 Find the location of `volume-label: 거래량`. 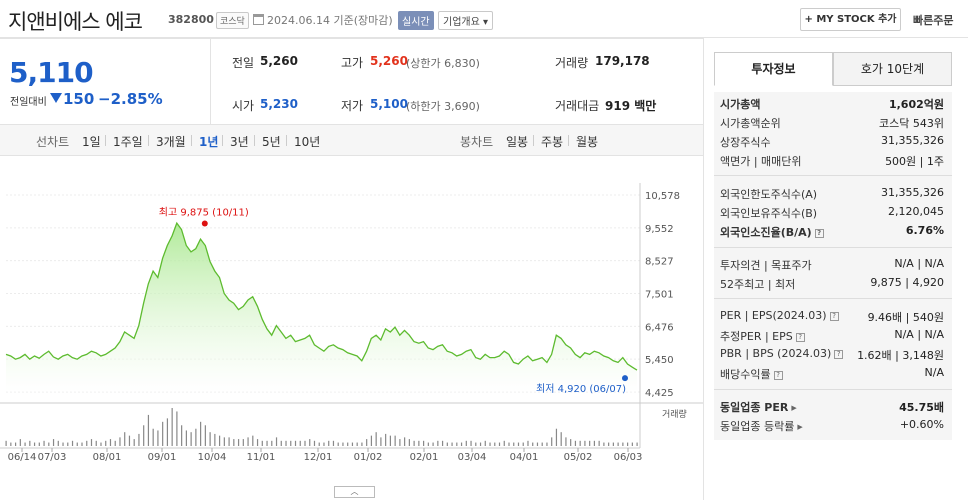

volume-label: 거래량 is located at coordinates (572, 63).